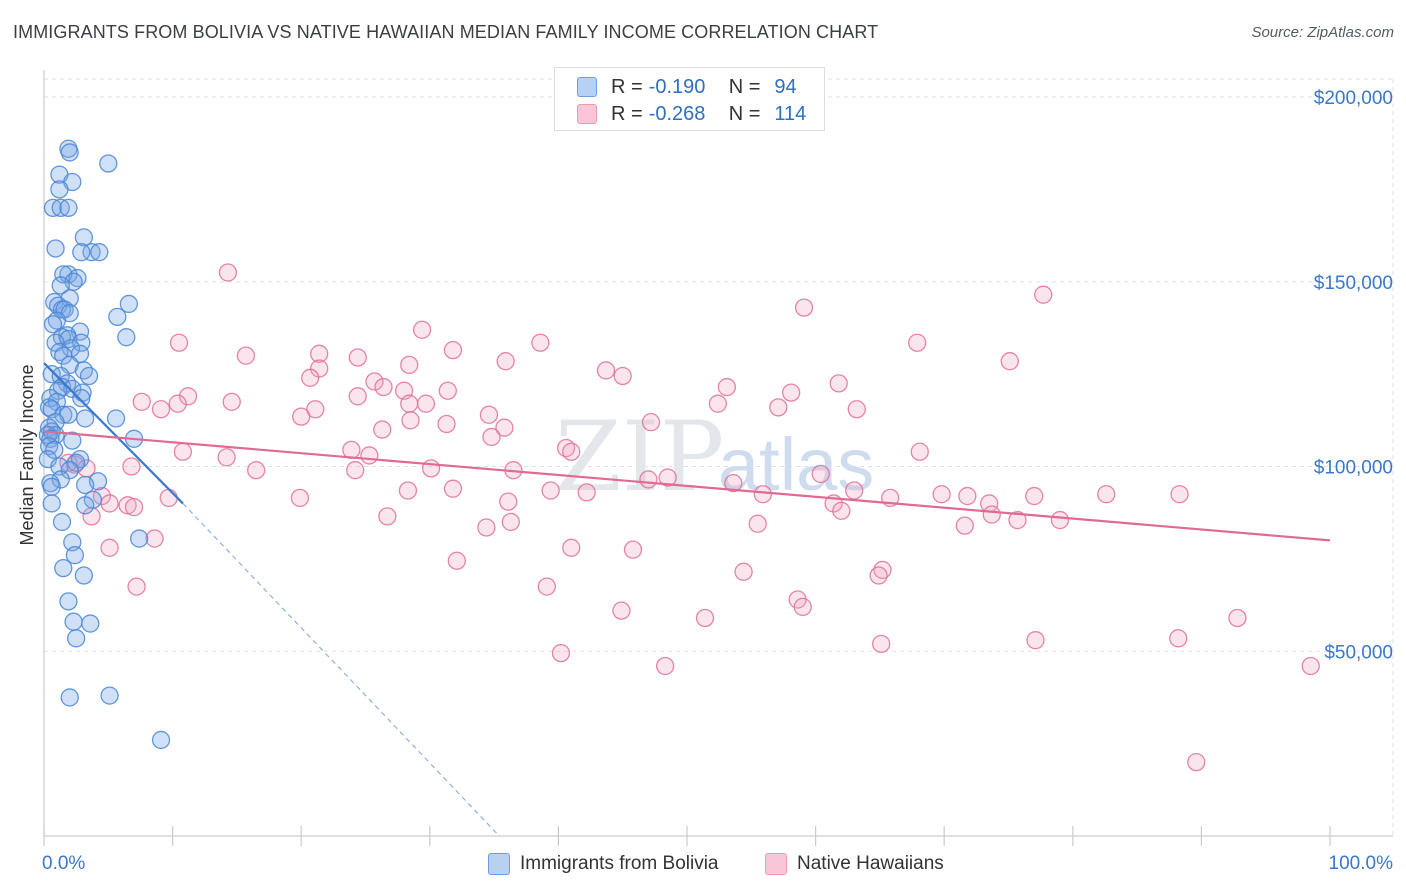 The height and width of the screenshot is (892, 1406). I want to click on x-tick-label: 0.0%, so click(63, 863).